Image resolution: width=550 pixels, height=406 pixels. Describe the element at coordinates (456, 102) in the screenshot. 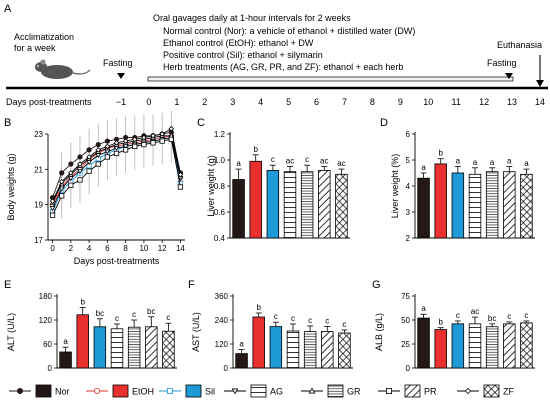

I see `timeline-tick-label: 11` at that location.